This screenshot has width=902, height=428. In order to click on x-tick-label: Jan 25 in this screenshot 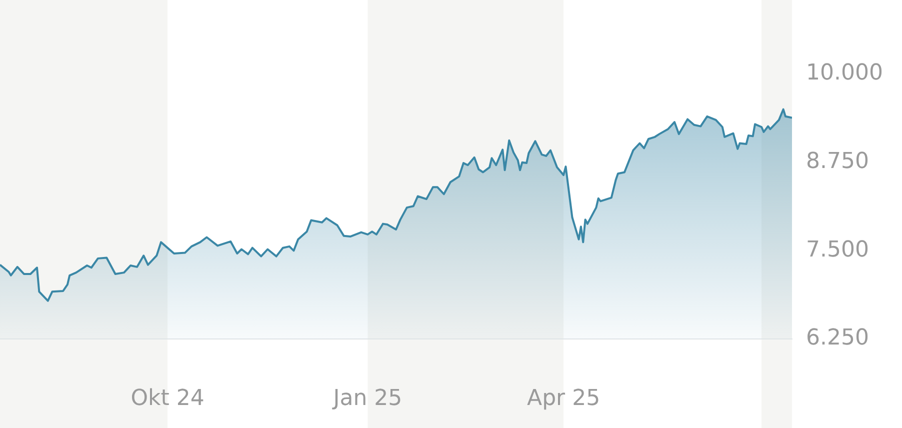, I will do `click(366, 398)`.